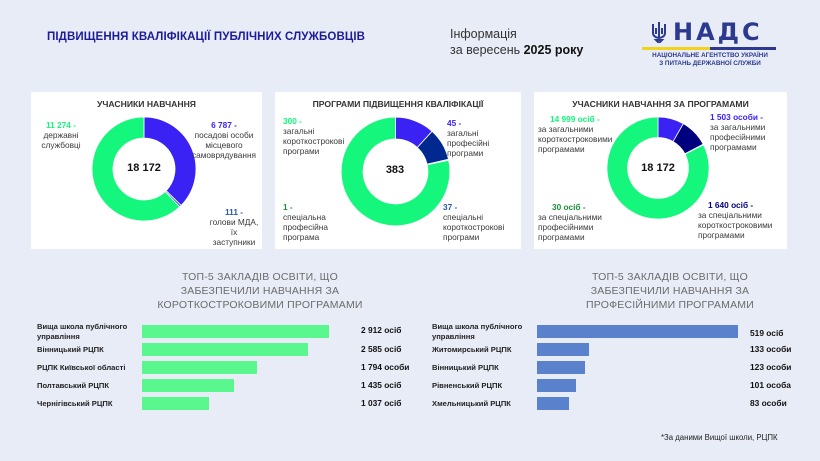 This screenshot has width=820, height=461. Describe the element at coordinates (260, 305) in the screenshot. I see `title-line: КОРОТКОСТРОКОВИМИ ПРОГРАМАМИ` at that location.